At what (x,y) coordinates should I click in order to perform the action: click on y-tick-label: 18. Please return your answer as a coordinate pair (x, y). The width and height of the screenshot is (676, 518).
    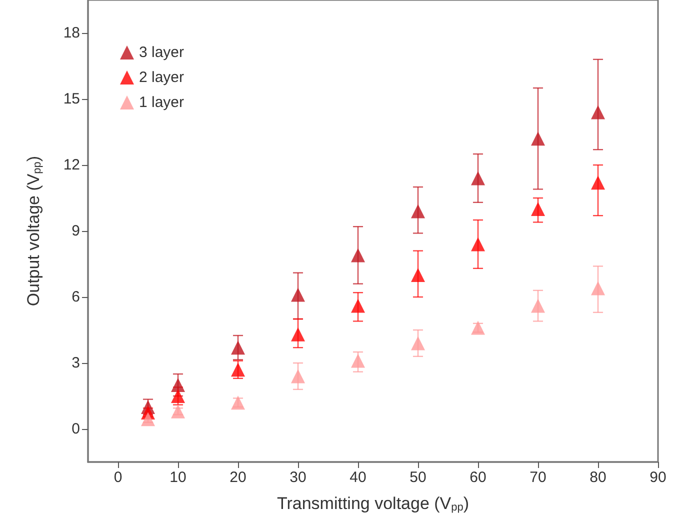
    Looking at the image, I should click on (71, 33).